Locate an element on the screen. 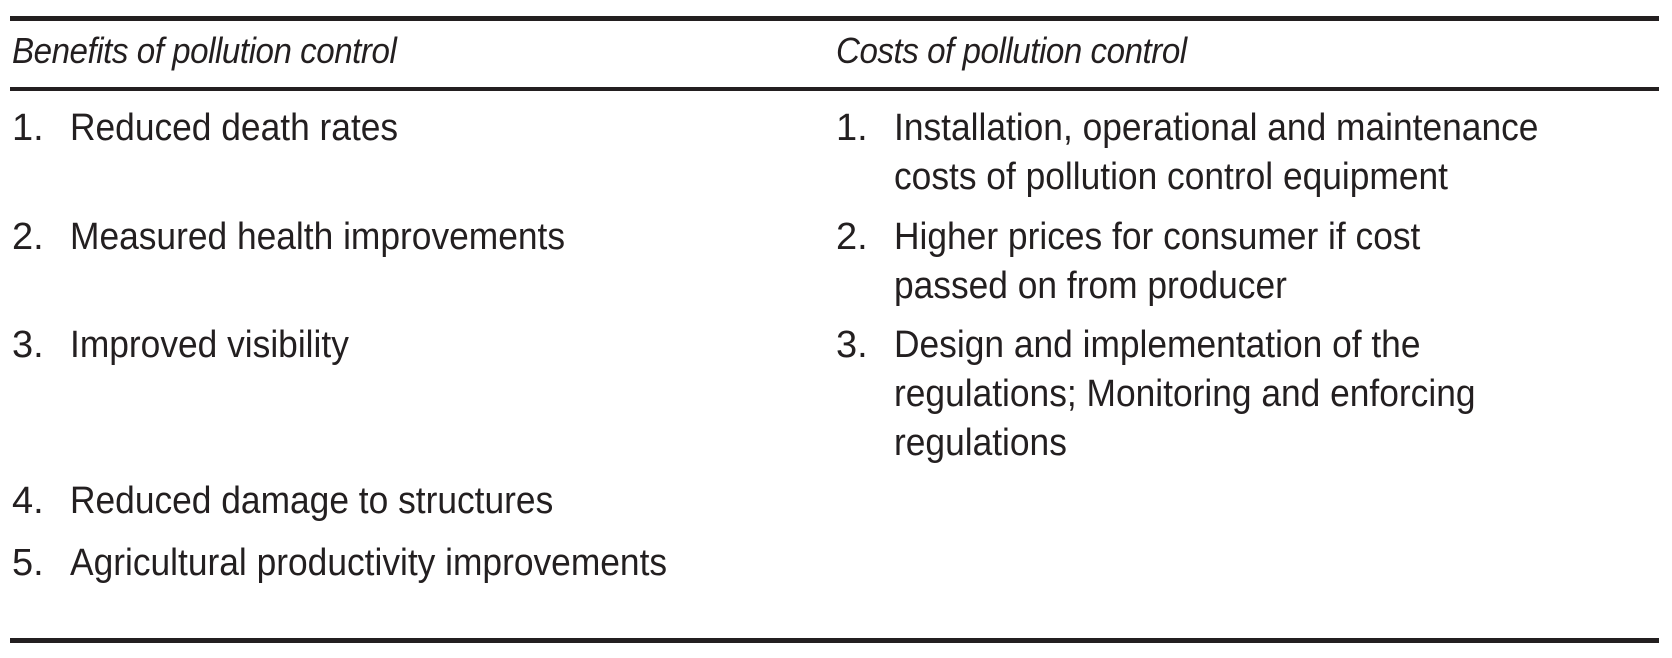 The height and width of the screenshot is (658, 1672). item-number: 5. is located at coordinates (28, 563).